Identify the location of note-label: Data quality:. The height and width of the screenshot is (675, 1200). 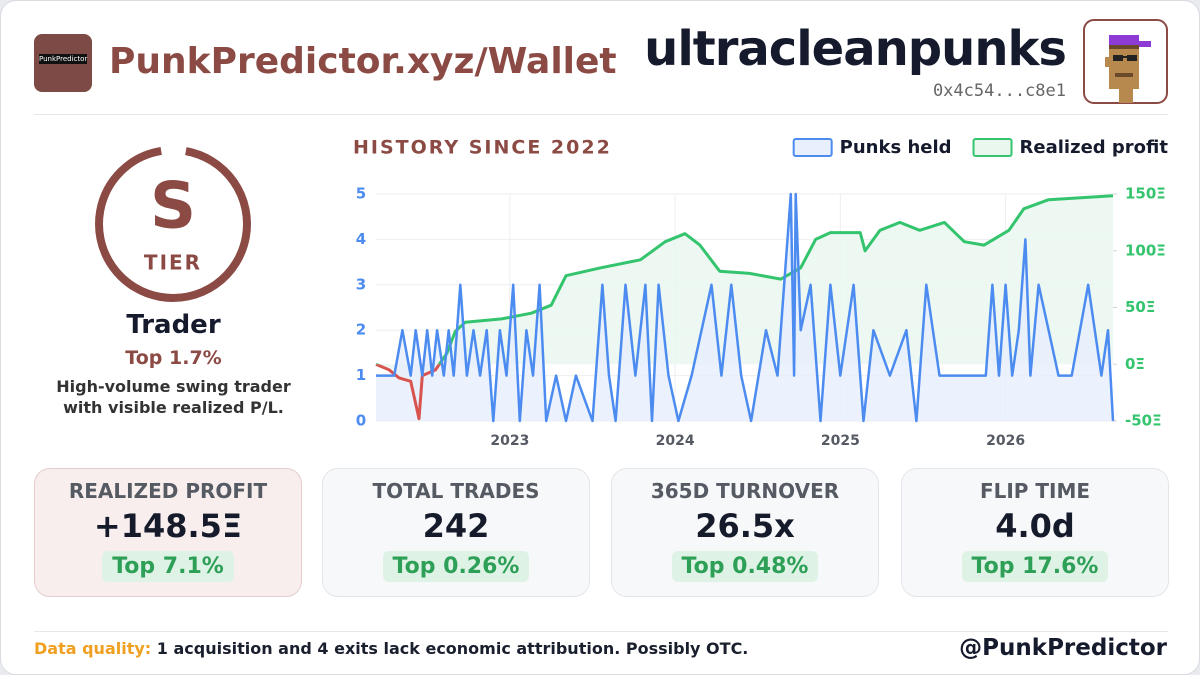
(93, 648).